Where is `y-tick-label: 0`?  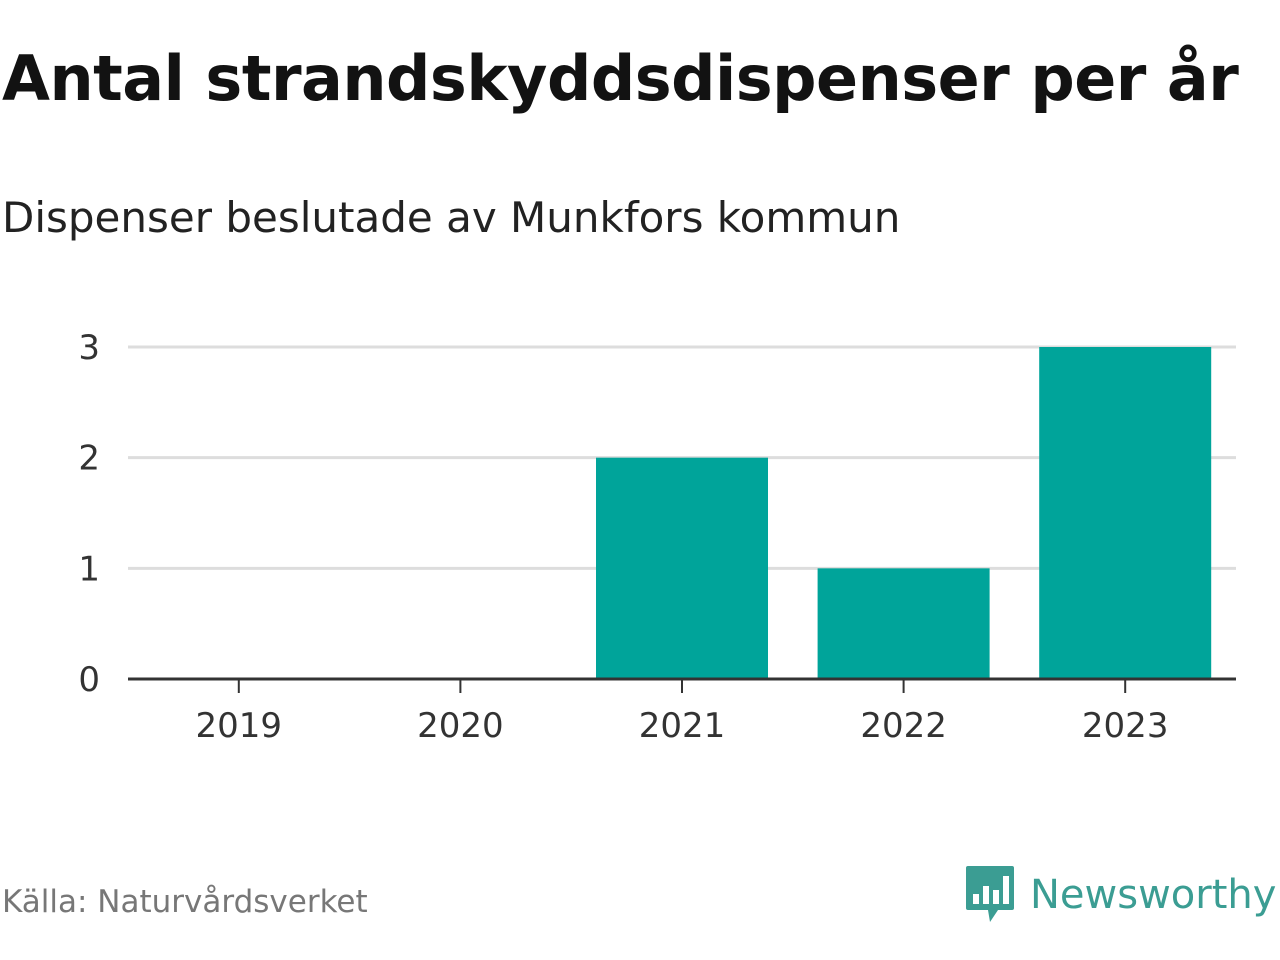
y-tick-label: 0 is located at coordinates (89, 680).